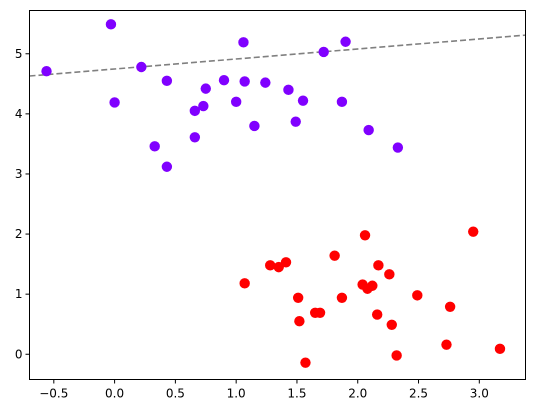 The height and width of the screenshot is (413, 534). I want to click on y-tick-label: 4, so click(19, 114).